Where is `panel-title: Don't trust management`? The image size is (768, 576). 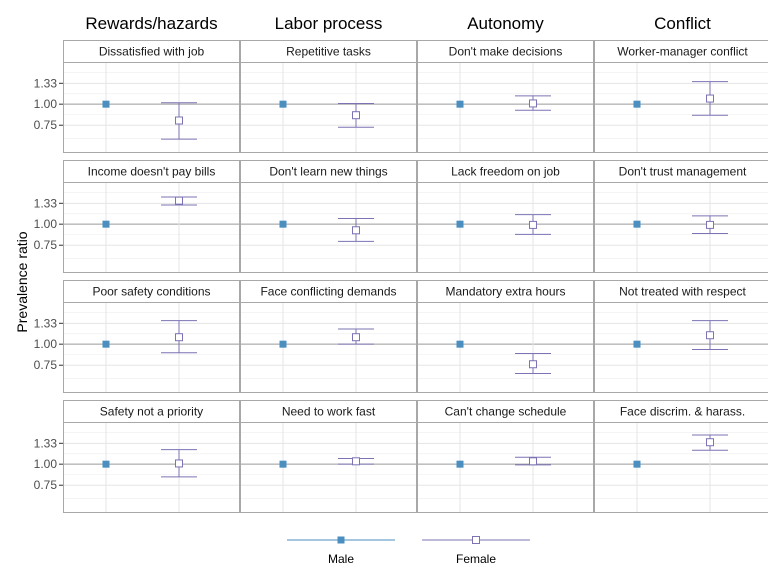
panel-title: Don't trust management is located at coordinates (683, 172).